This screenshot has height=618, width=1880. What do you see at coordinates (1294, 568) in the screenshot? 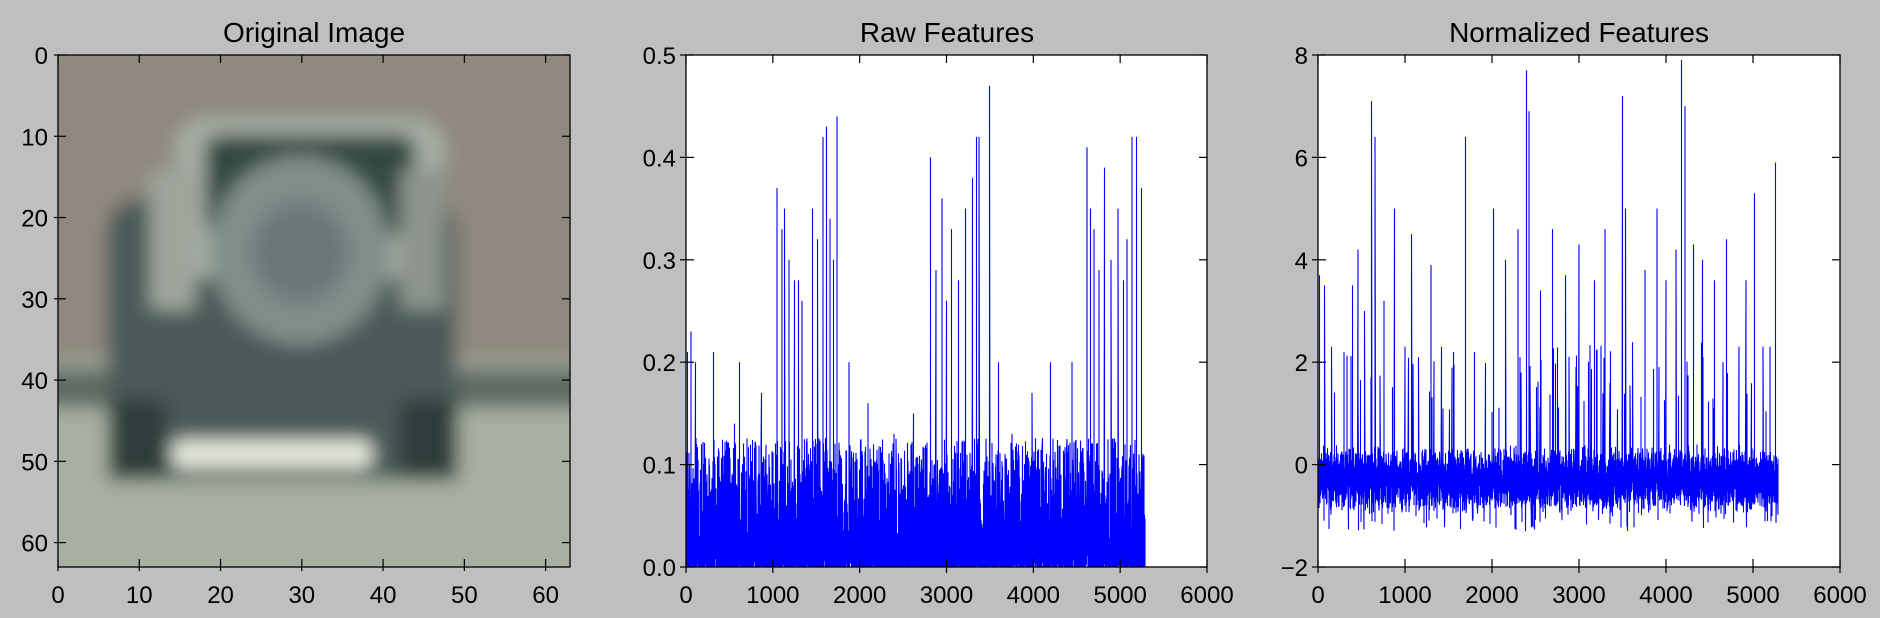
I see `y-tick-label: −2` at bounding box center [1294, 568].